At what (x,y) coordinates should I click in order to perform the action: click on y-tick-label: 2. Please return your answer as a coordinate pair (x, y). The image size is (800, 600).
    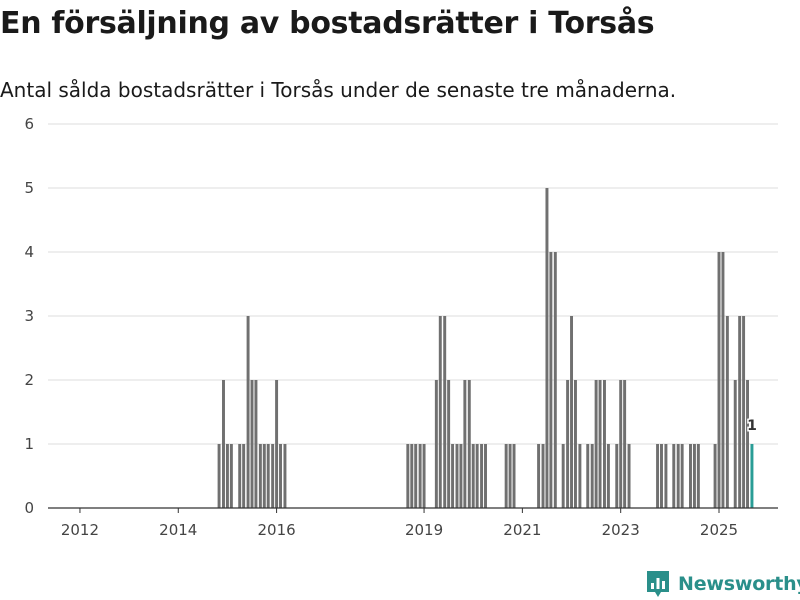
    Looking at the image, I should click on (29, 380).